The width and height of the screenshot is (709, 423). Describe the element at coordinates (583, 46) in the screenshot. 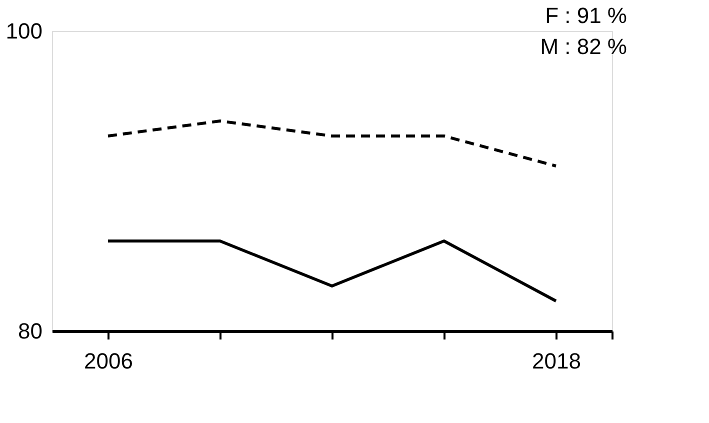

I see `annotation: M : 82 %` at that location.